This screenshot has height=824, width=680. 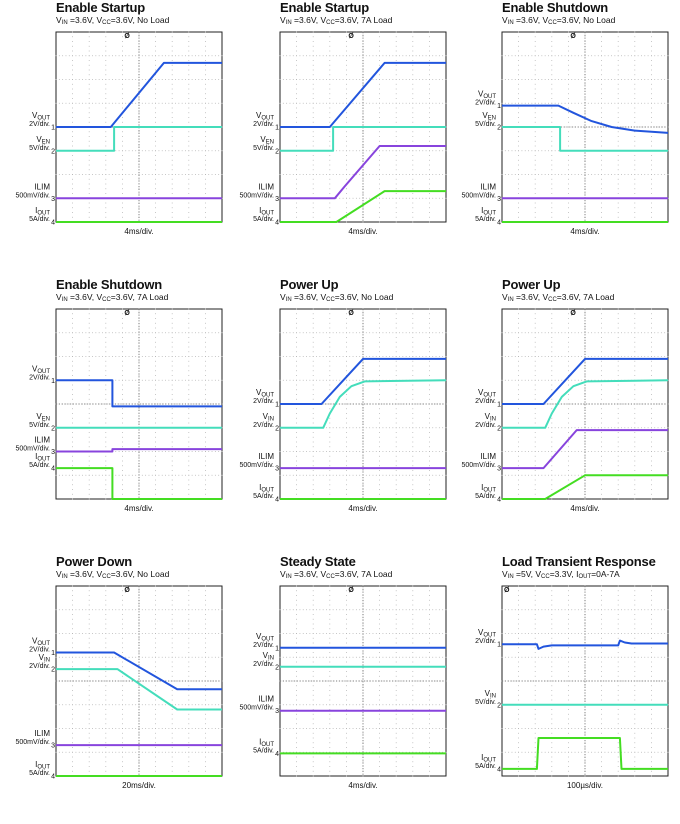 What do you see at coordinates (585, 785) in the screenshot?
I see `timebase-label: 100µs/div.` at bounding box center [585, 785].